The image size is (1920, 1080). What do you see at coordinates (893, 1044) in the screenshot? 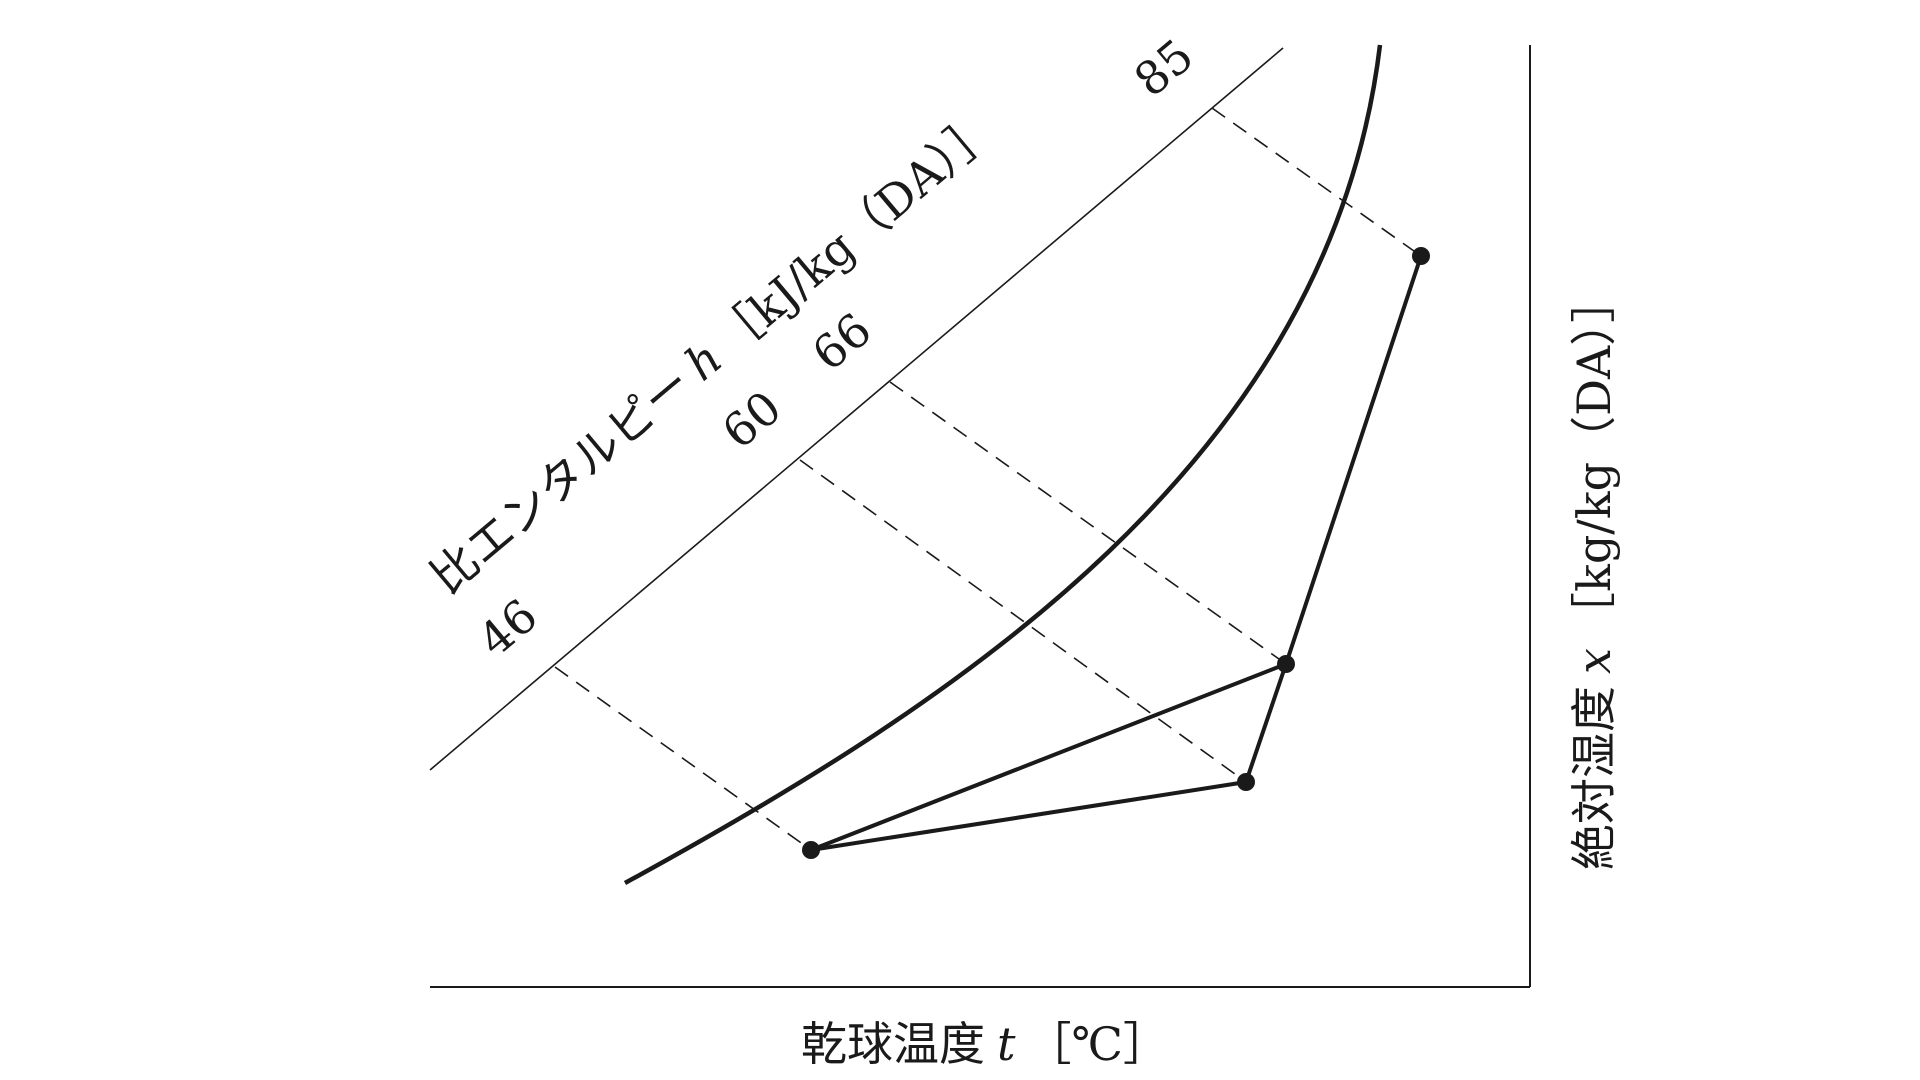
I see `x-axis-label-text: 乾球温度` at bounding box center [893, 1044].